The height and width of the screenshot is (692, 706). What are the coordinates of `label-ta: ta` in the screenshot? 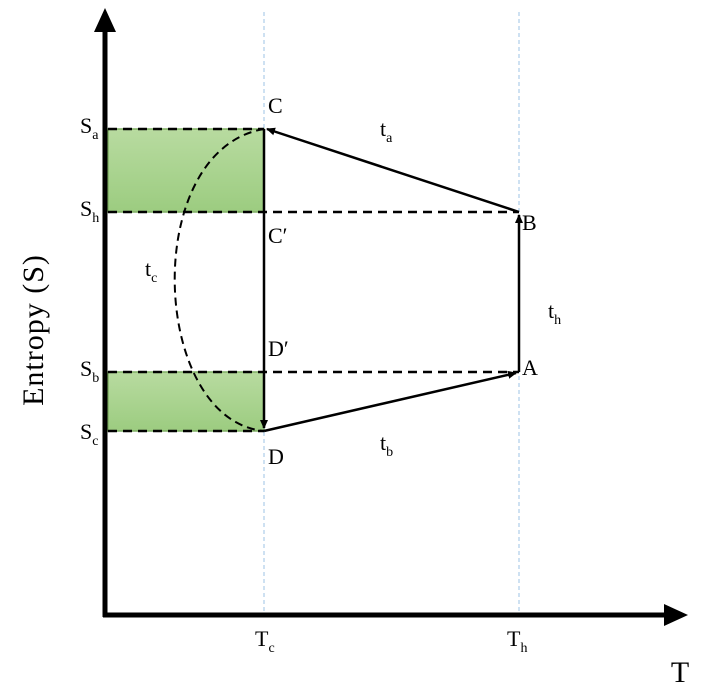 It's located at (386, 131).